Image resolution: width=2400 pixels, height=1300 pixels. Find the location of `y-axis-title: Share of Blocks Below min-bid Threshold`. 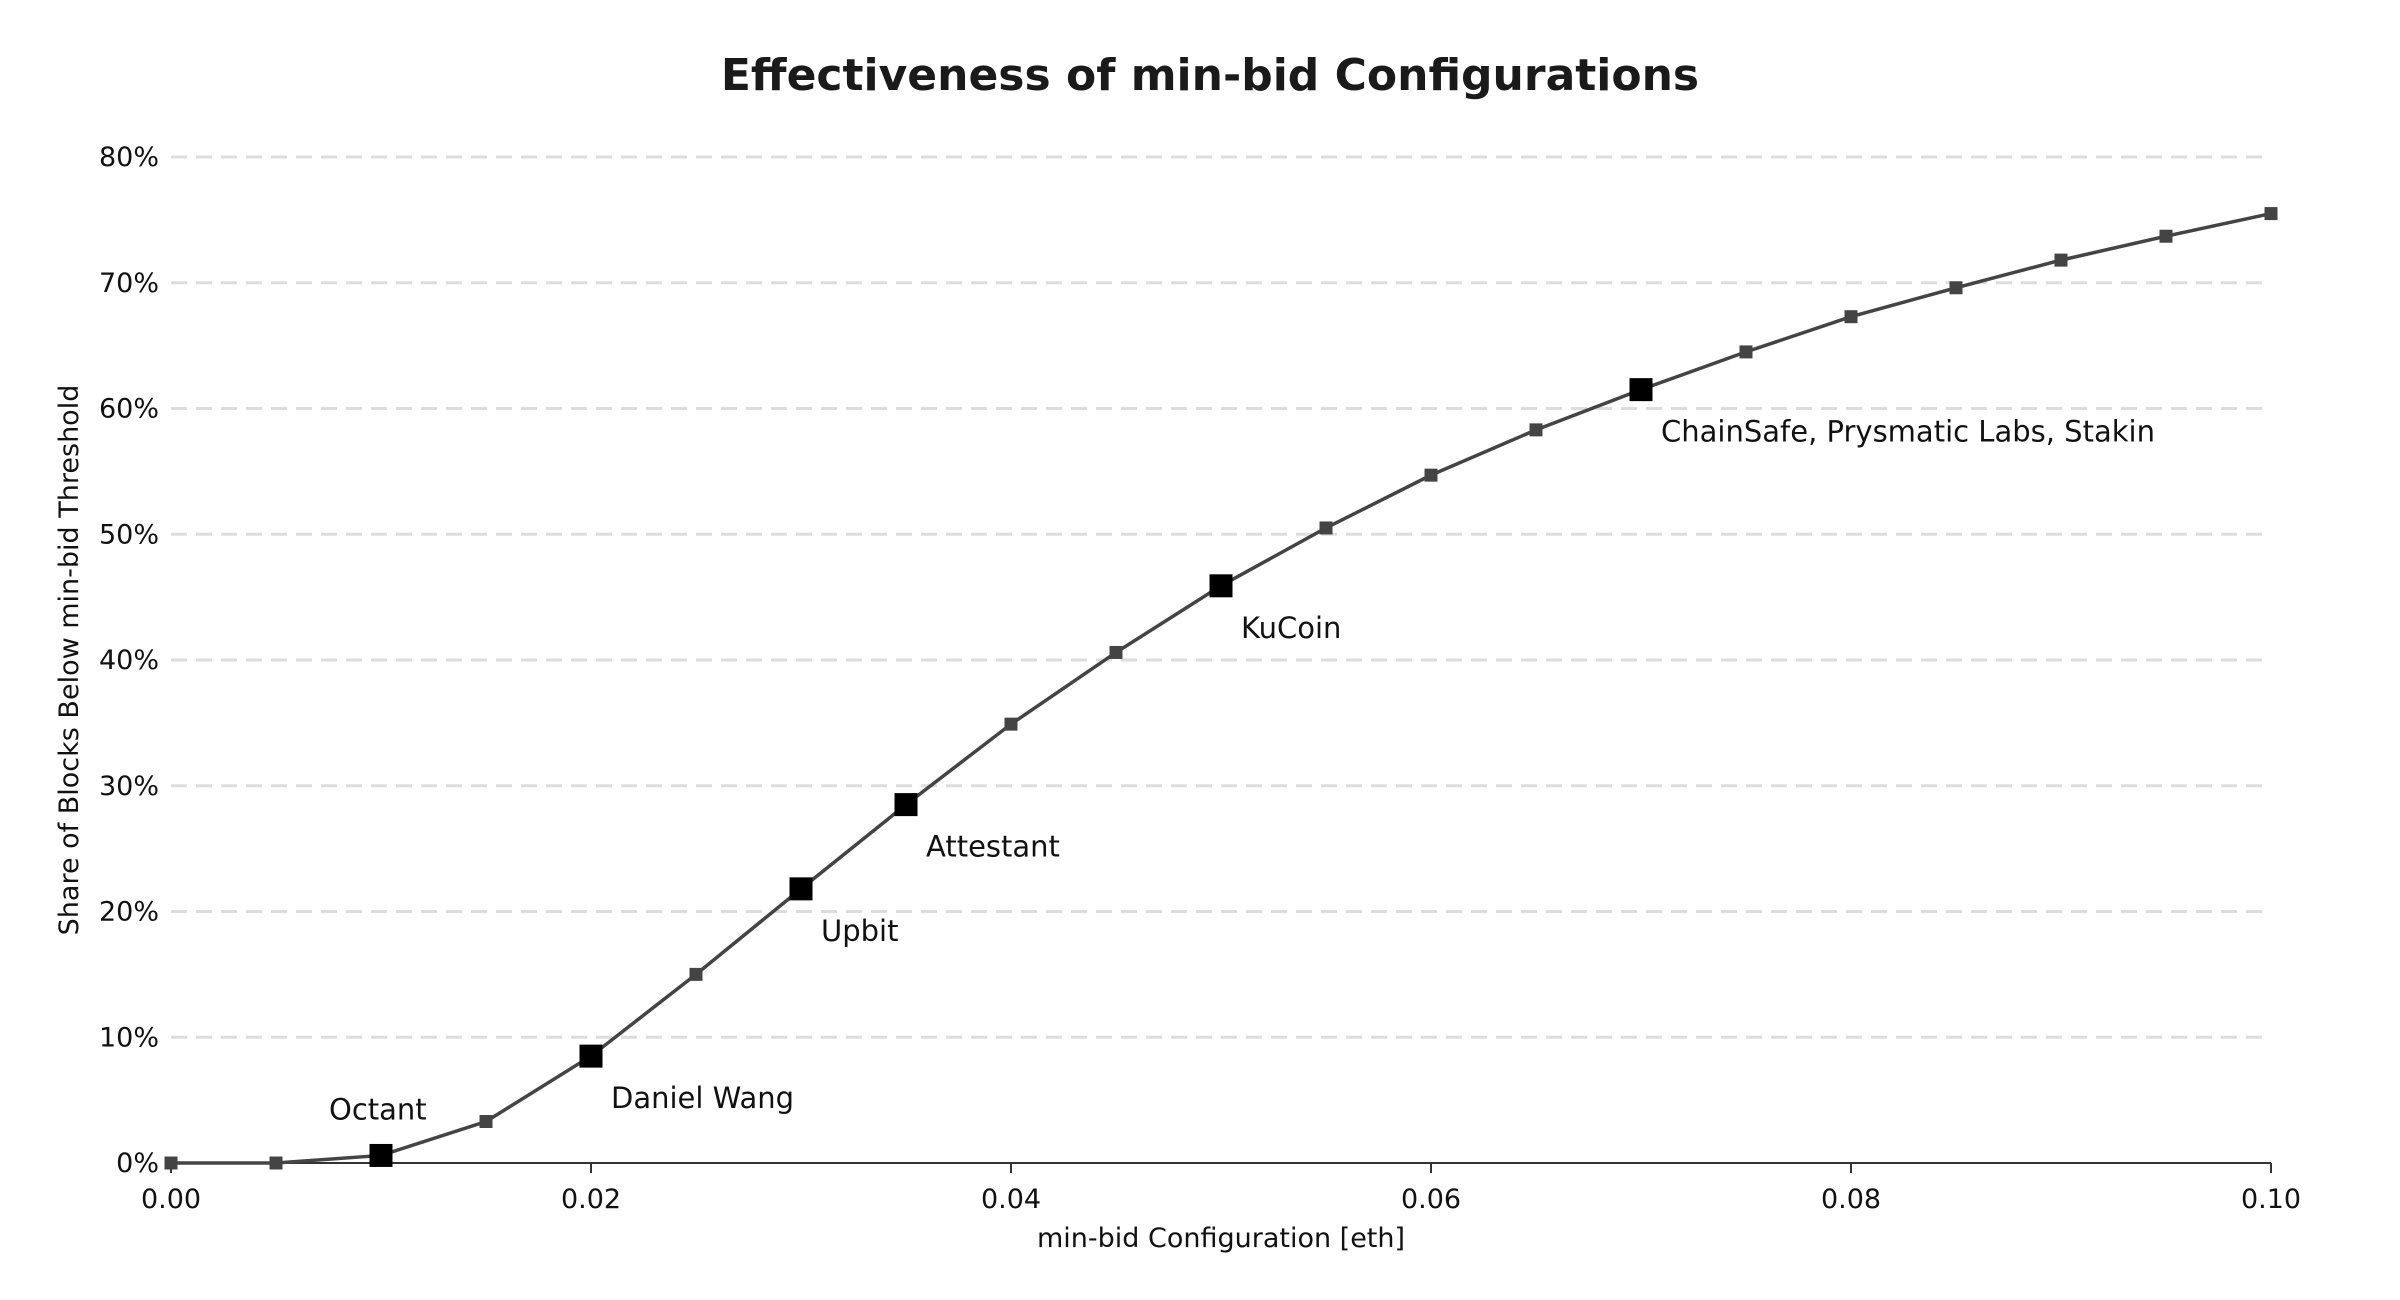

y-axis-title: Share of Blocks Below min-bid Threshold is located at coordinates (69, 660).